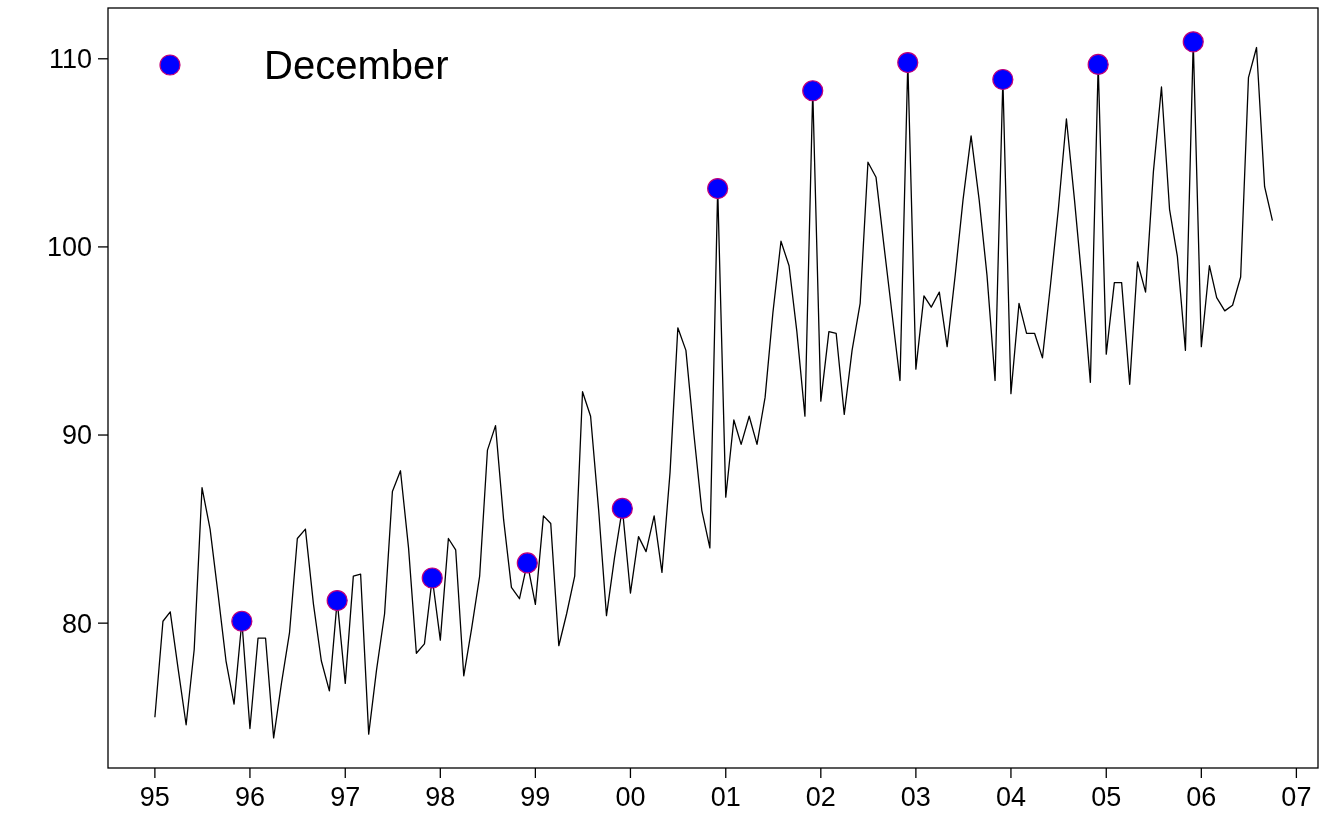 This screenshot has width=1320, height=821. What do you see at coordinates (535, 797) in the screenshot?
I see `x-tick-label: 99` at bounding box center [535, 797].